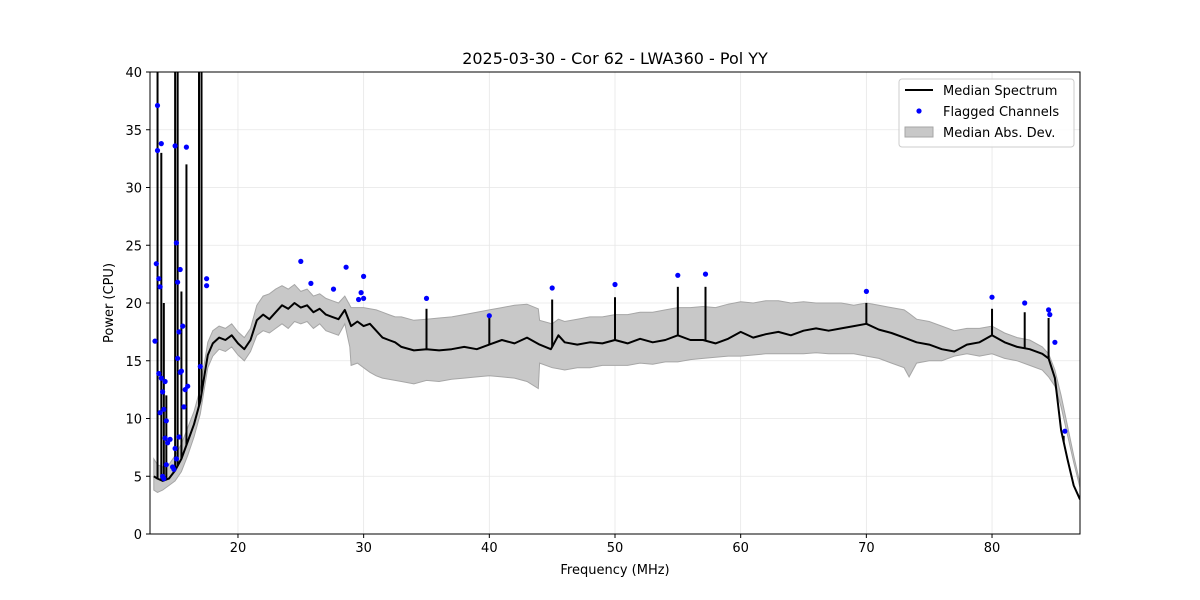  What do you see at coordinates (238, 548) in the screenshot?
I see `x-tick-label: 20` at bounding box center [238, 548].